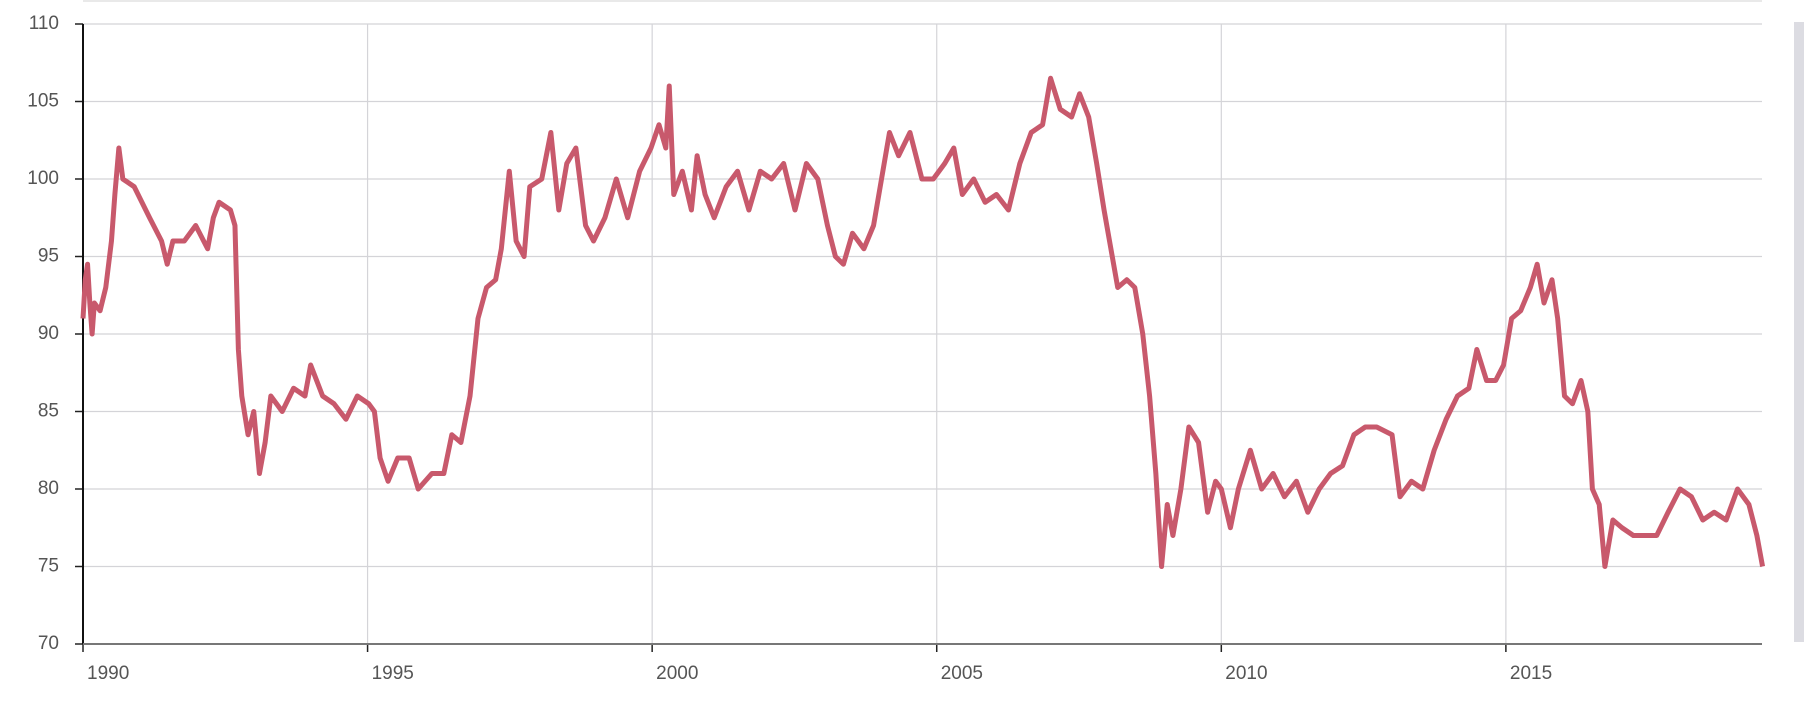 The height and width of the screenshot is (707, 1804). Describe the element at coordinates (43, 178) in the screenshot. I see `y-tick-label: 100` at that location.